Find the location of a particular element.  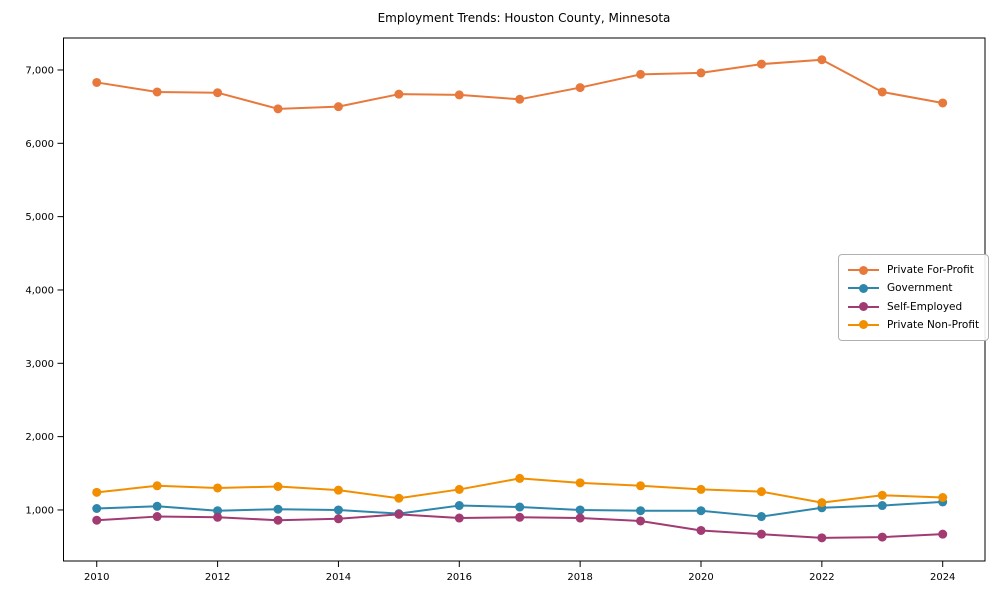

x-tick-label: 2018 is located at coordinates (579, 577).